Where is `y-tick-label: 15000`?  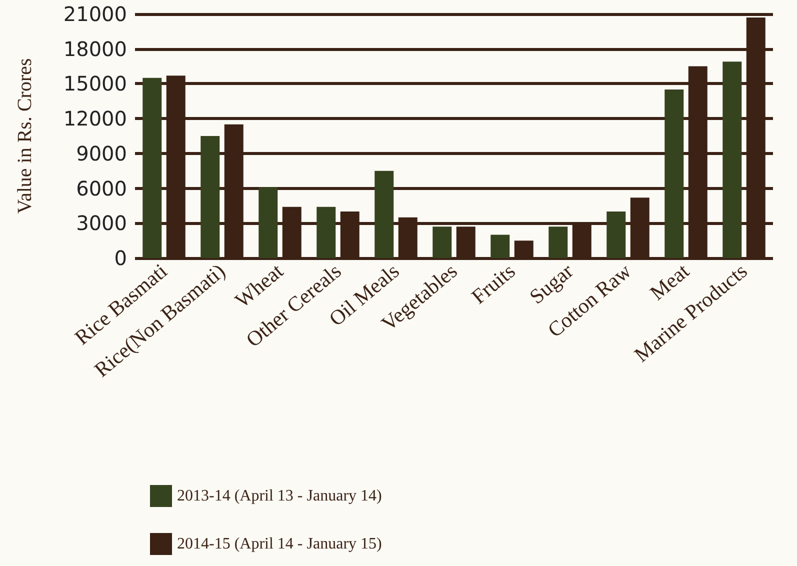
y-tick-label: 15000 is located at coordinates (95, 84).